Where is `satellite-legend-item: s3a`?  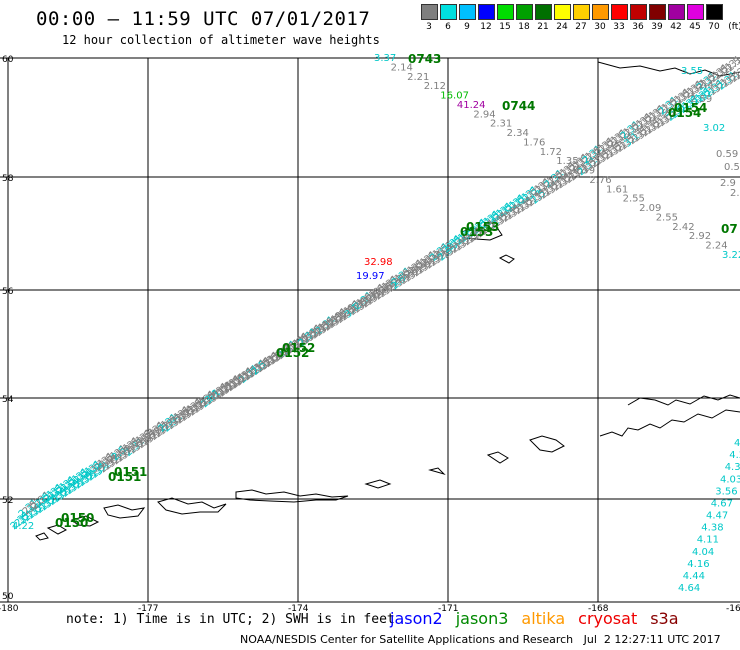 satellite-legend-item: s3a is located at coordinates (664, 618).